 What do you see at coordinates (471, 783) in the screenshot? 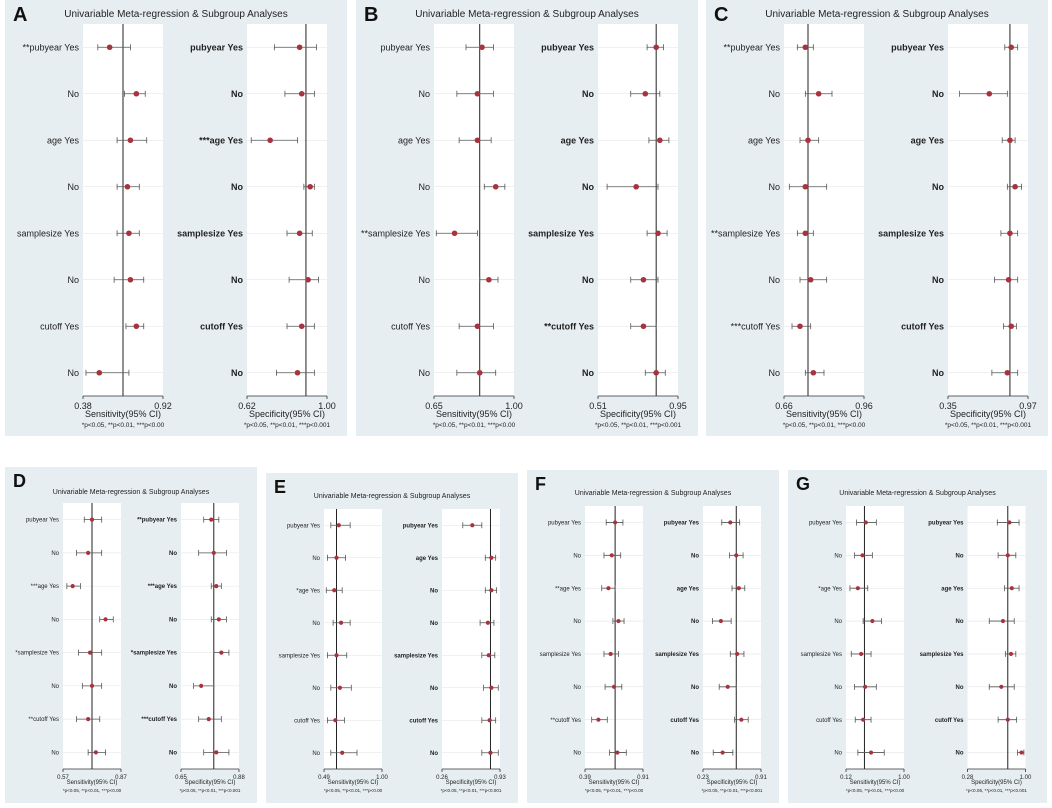
I see `axis-label: Specificity(95% CI)` at bounding box center [471, 783].